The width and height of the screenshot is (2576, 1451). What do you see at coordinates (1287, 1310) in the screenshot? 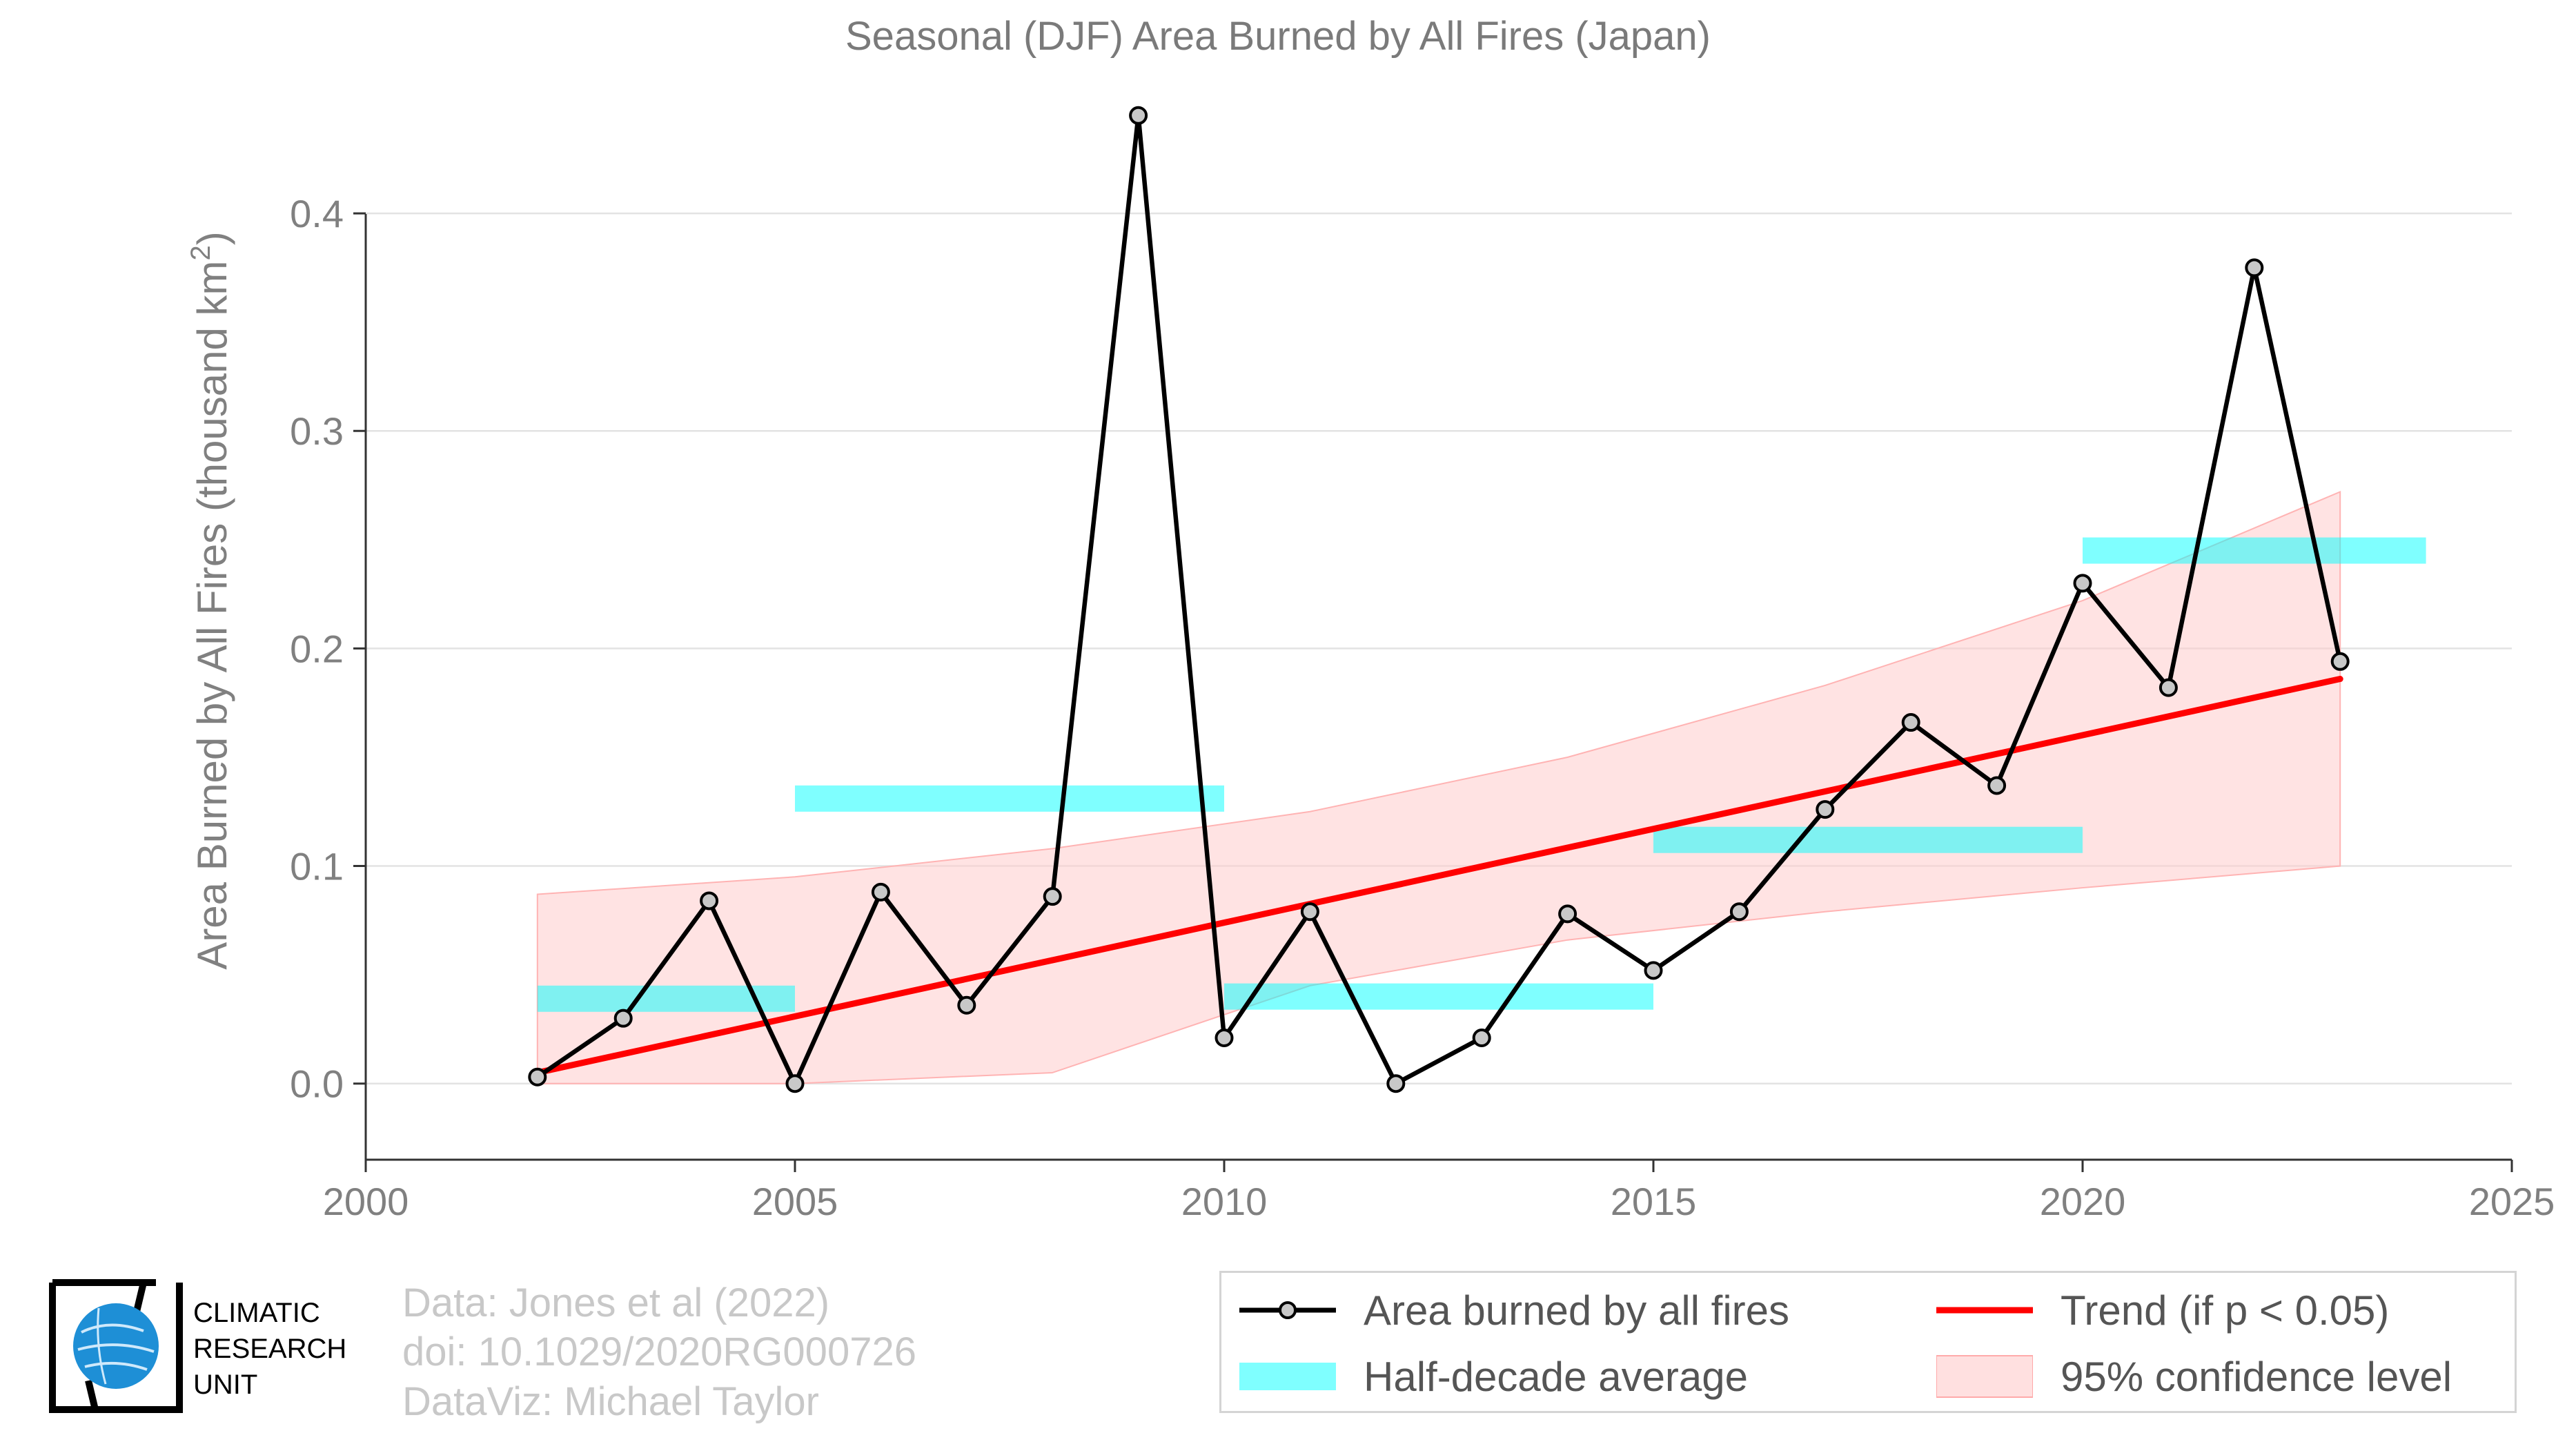
I see `legend-line-marker-icon` at bounding box center [1287, 1310].